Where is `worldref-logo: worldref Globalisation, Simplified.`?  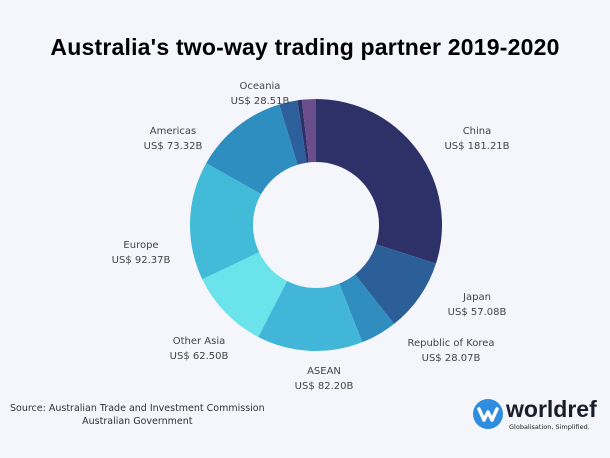 worldref-logo: worldref Globalisation, Simplified. is located at coordinates (537, 416).